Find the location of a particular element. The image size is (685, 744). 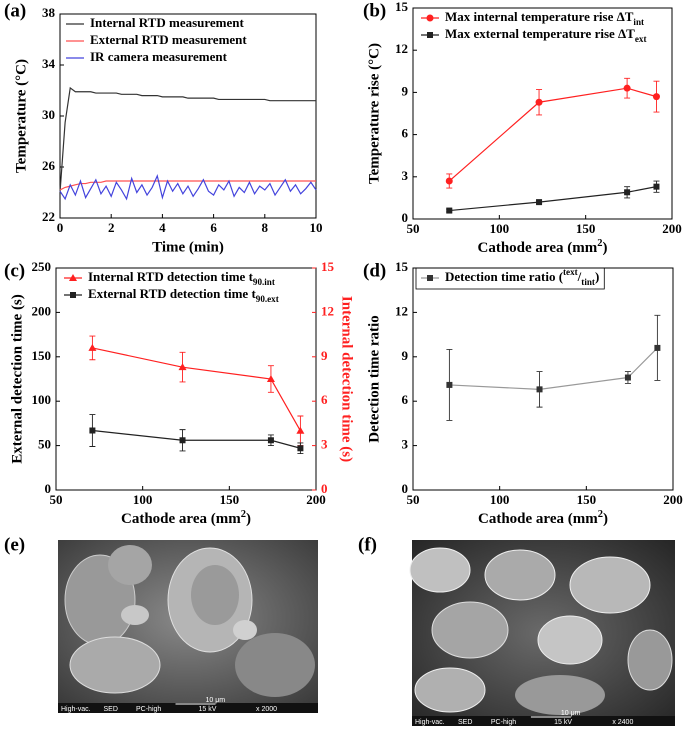

image-label: (e) is located at coordinates (14, 544).